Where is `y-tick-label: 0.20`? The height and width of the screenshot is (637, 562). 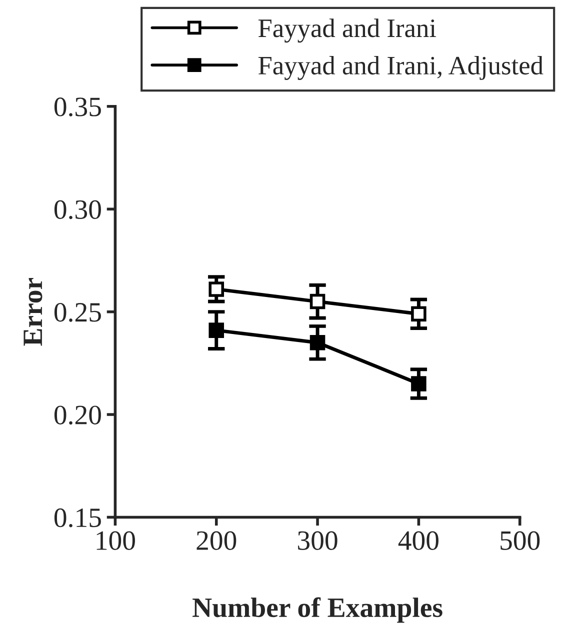
y-tick-label: 0.20 is located at coordinates (77, 415).